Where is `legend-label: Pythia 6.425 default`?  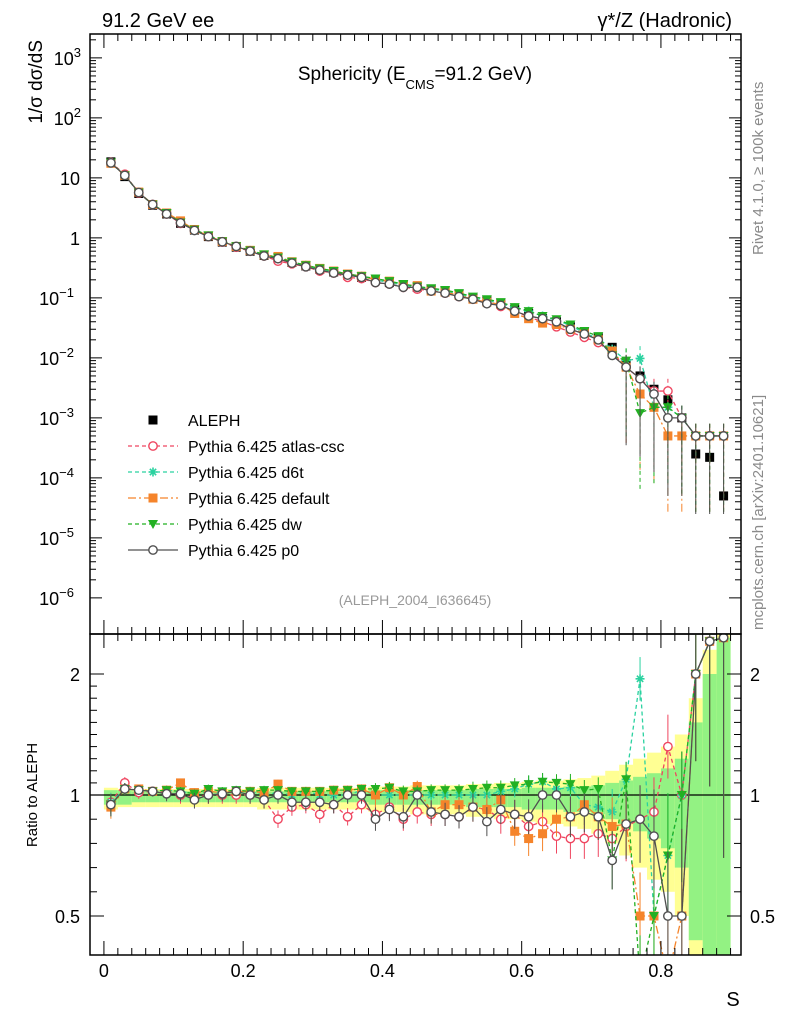
legend-label: Pythia 6.425 default is located at coordinates (259, 499).